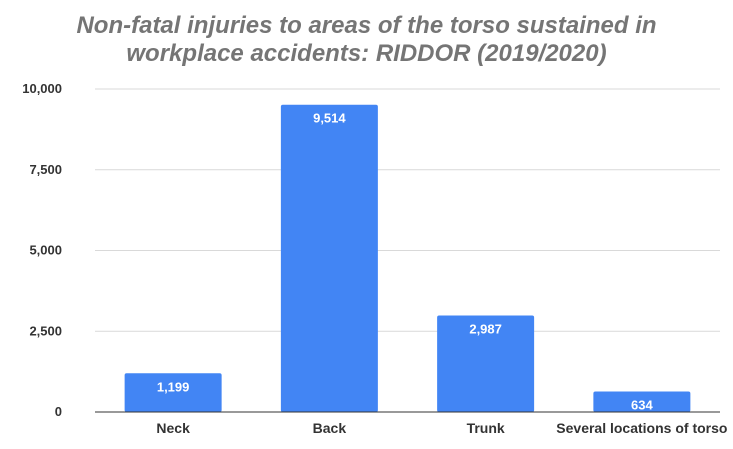 The image size is (733, 449). I want to click on chart-title-line-2: workplace accidents: RIDDOR (2019/2020), so click(366, 53).